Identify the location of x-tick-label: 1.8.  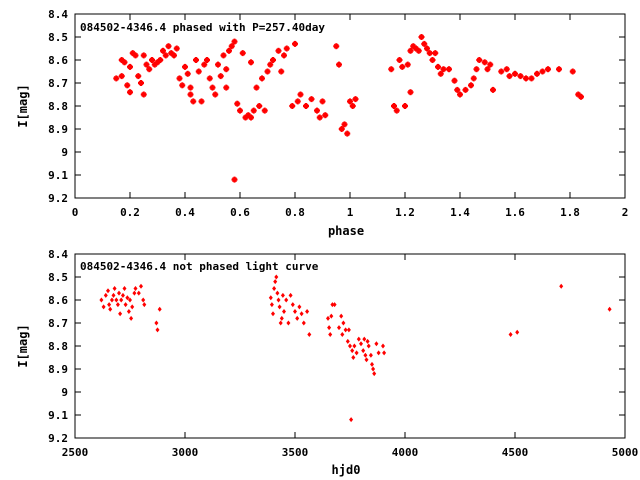
(570, 212).